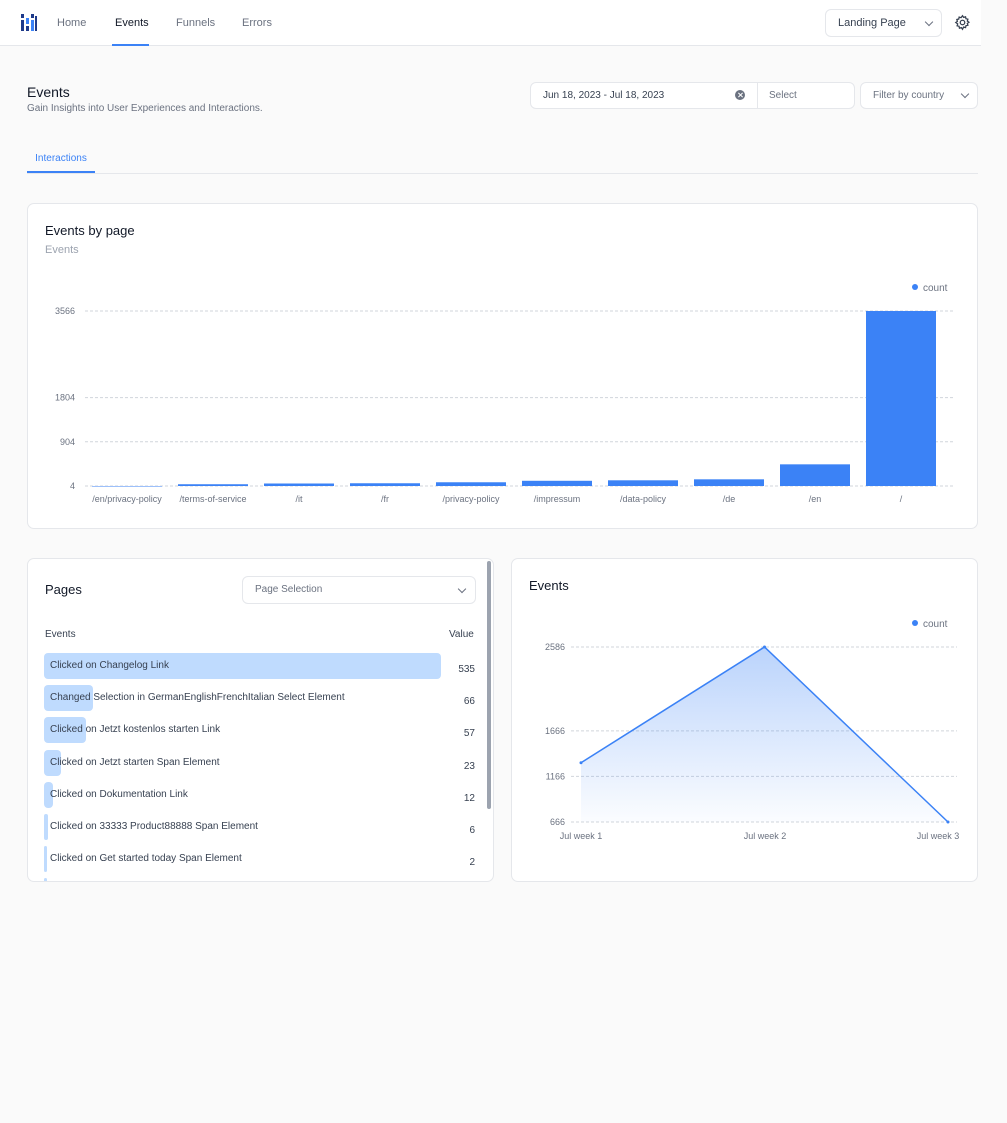 The image size is (1007, 1123). I want to click on date-preset-select: Select, so click(806, 95).